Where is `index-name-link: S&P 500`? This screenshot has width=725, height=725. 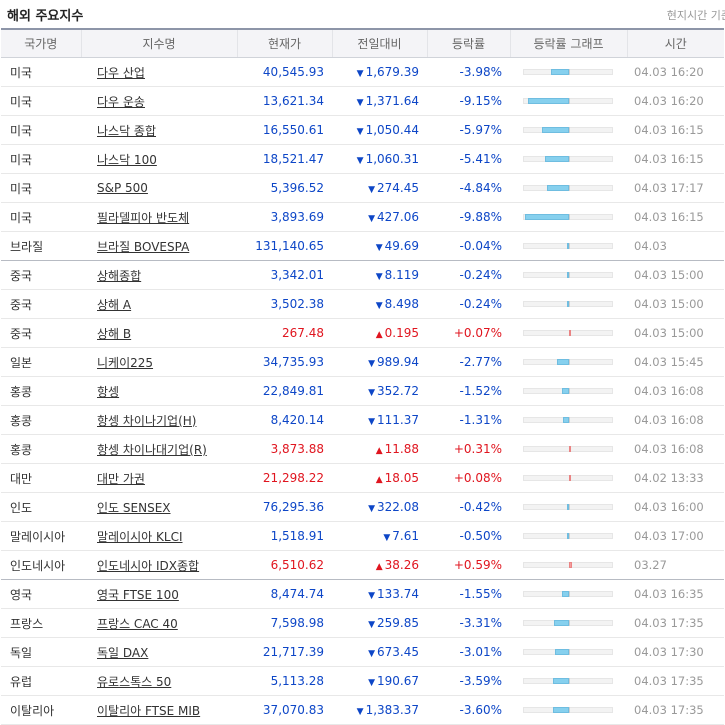
index-name-link: S&P 500 is located at coordinates (122, 188).